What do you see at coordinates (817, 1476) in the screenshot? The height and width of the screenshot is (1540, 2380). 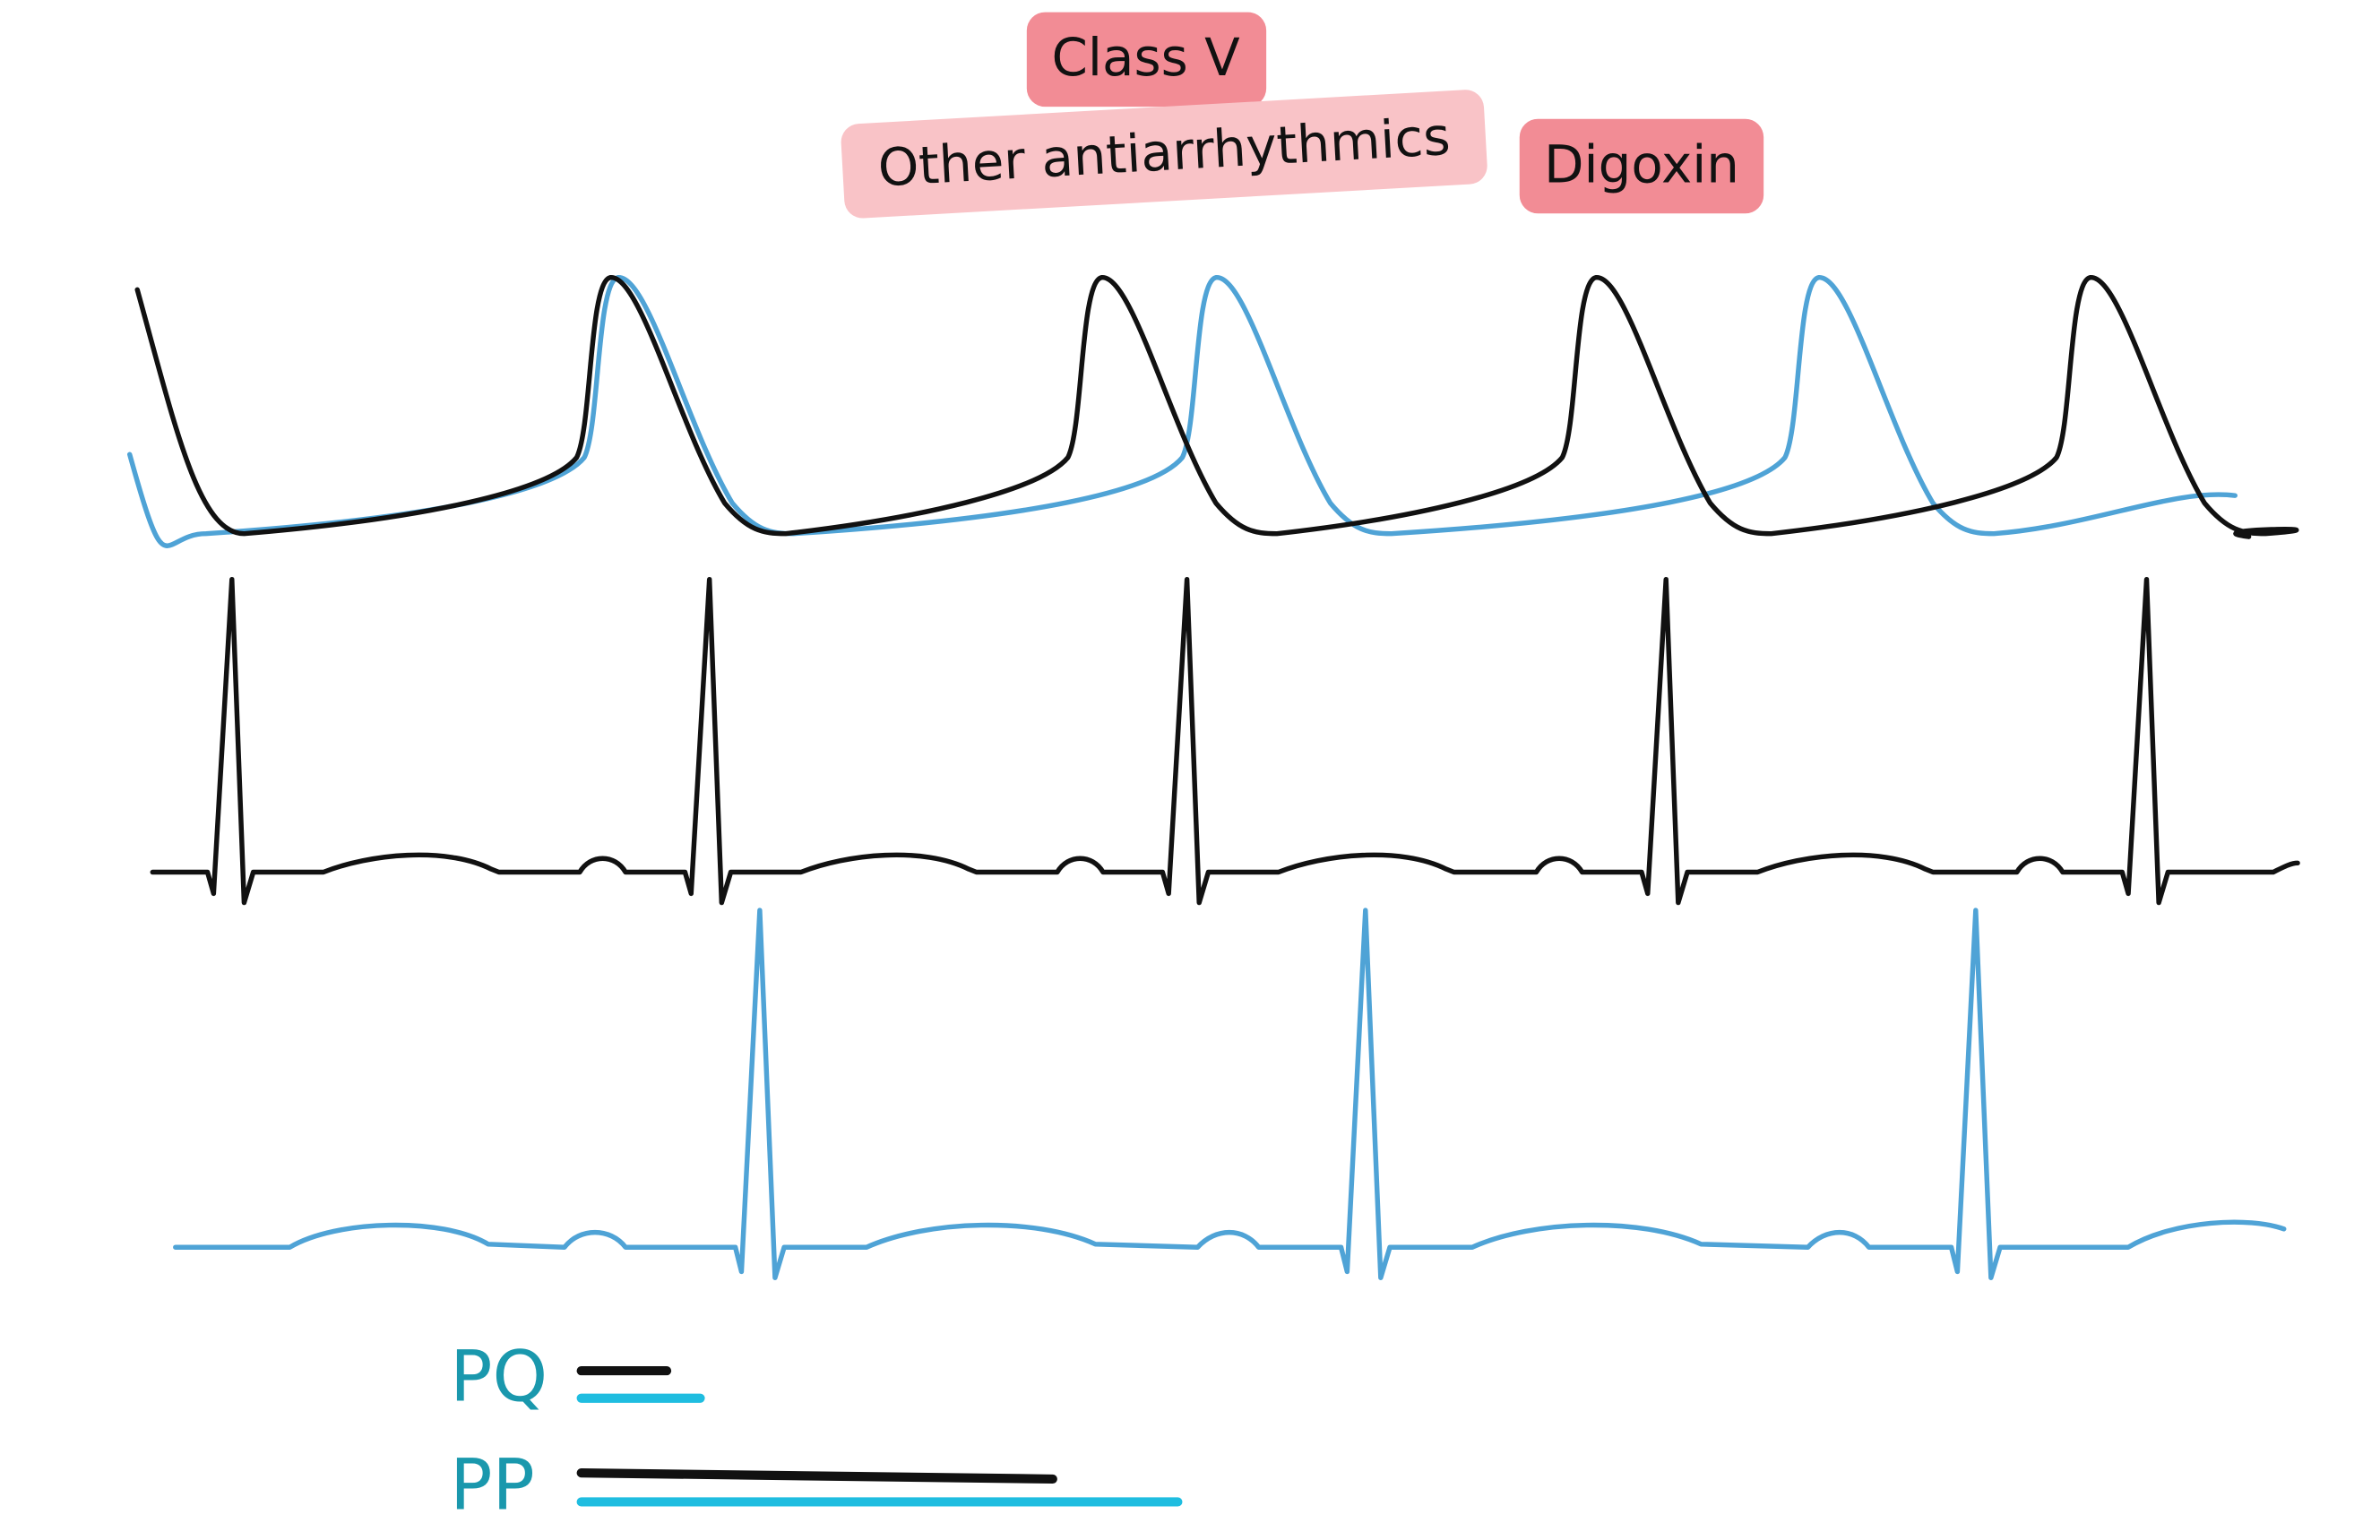 I see `pp-line-black` at bounding box center [817, 1476].